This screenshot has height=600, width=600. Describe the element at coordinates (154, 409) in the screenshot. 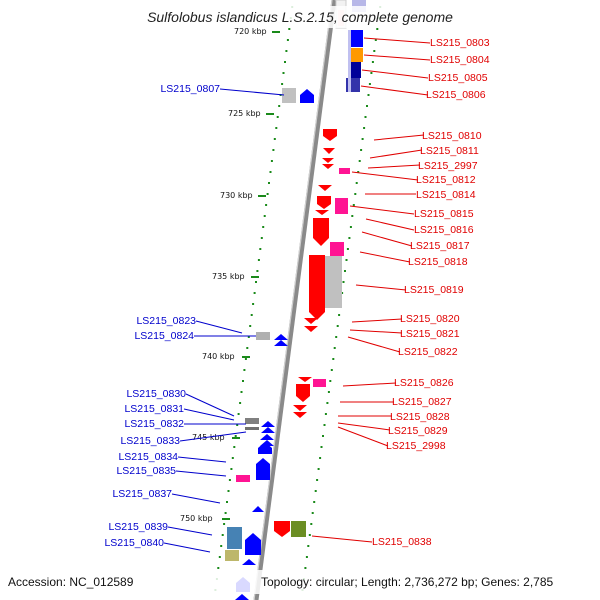

I see `reverse-gene-label: LS215_0831` at that location.